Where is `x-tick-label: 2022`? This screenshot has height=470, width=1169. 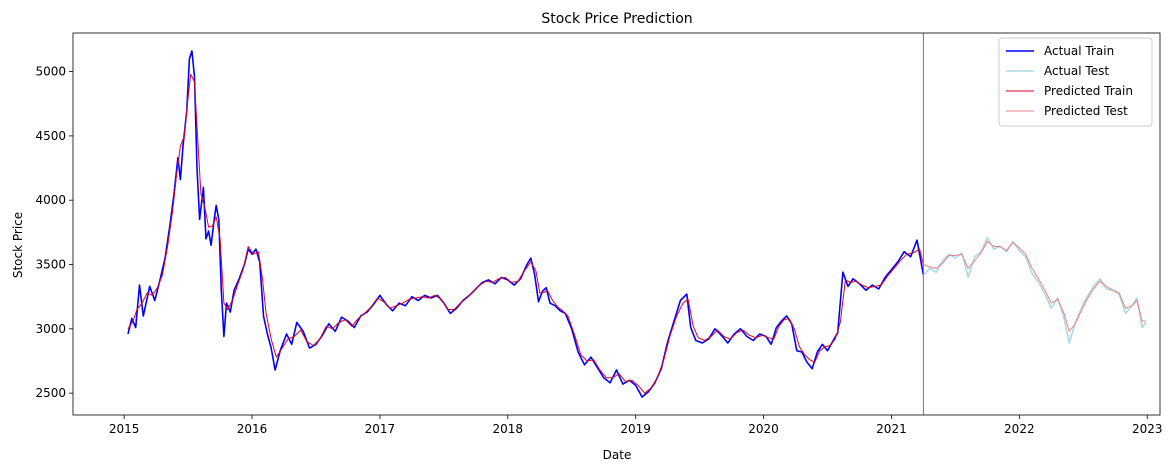
x-tick-label: 2022 is located at coordinates (1019, 429).